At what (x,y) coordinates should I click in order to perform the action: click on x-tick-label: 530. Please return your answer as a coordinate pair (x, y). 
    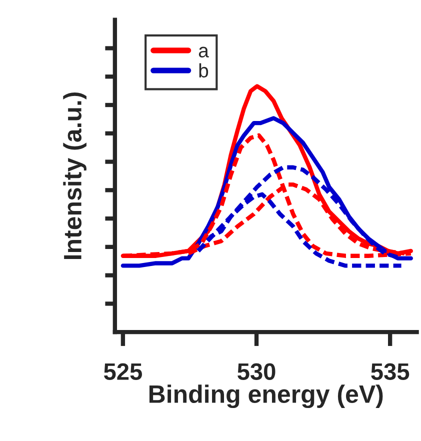
    Looking at the image, I should click on (257, 371).